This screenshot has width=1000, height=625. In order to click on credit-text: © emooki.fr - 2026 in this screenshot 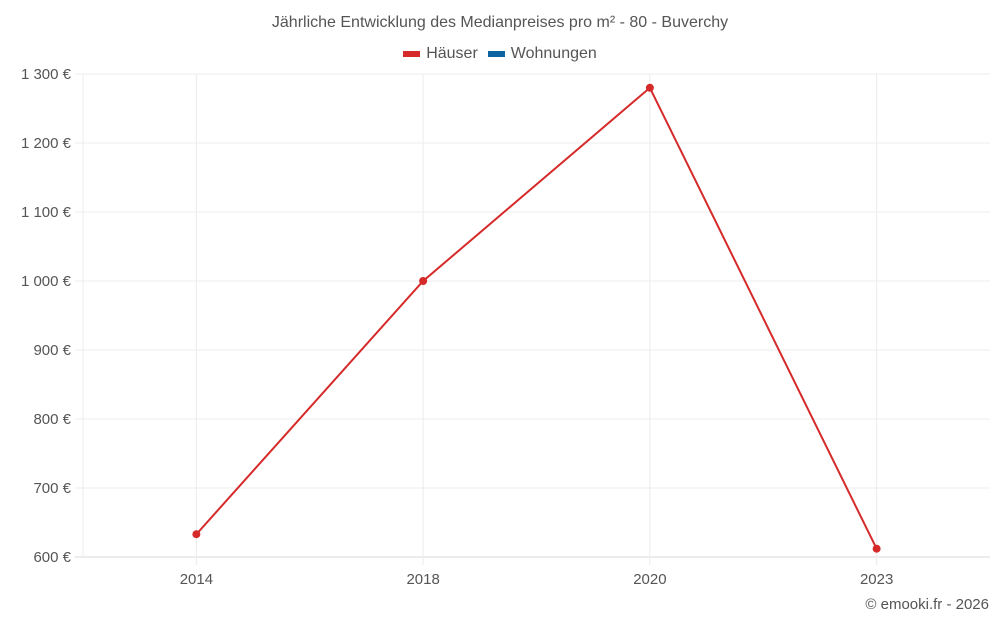, I will do `click(927, 604)`.